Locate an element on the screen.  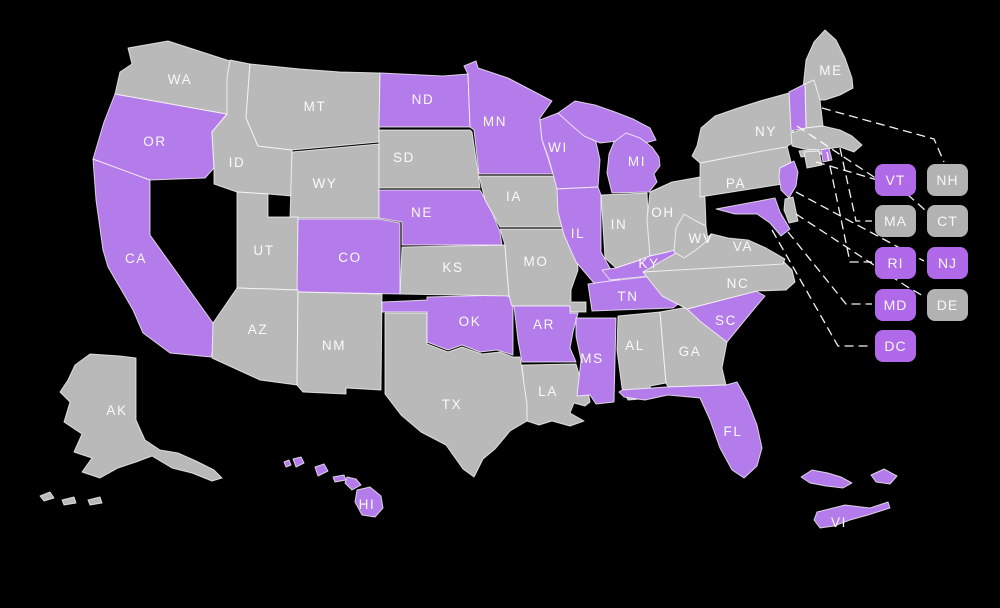
state-al is located at coordinates (641, 356).